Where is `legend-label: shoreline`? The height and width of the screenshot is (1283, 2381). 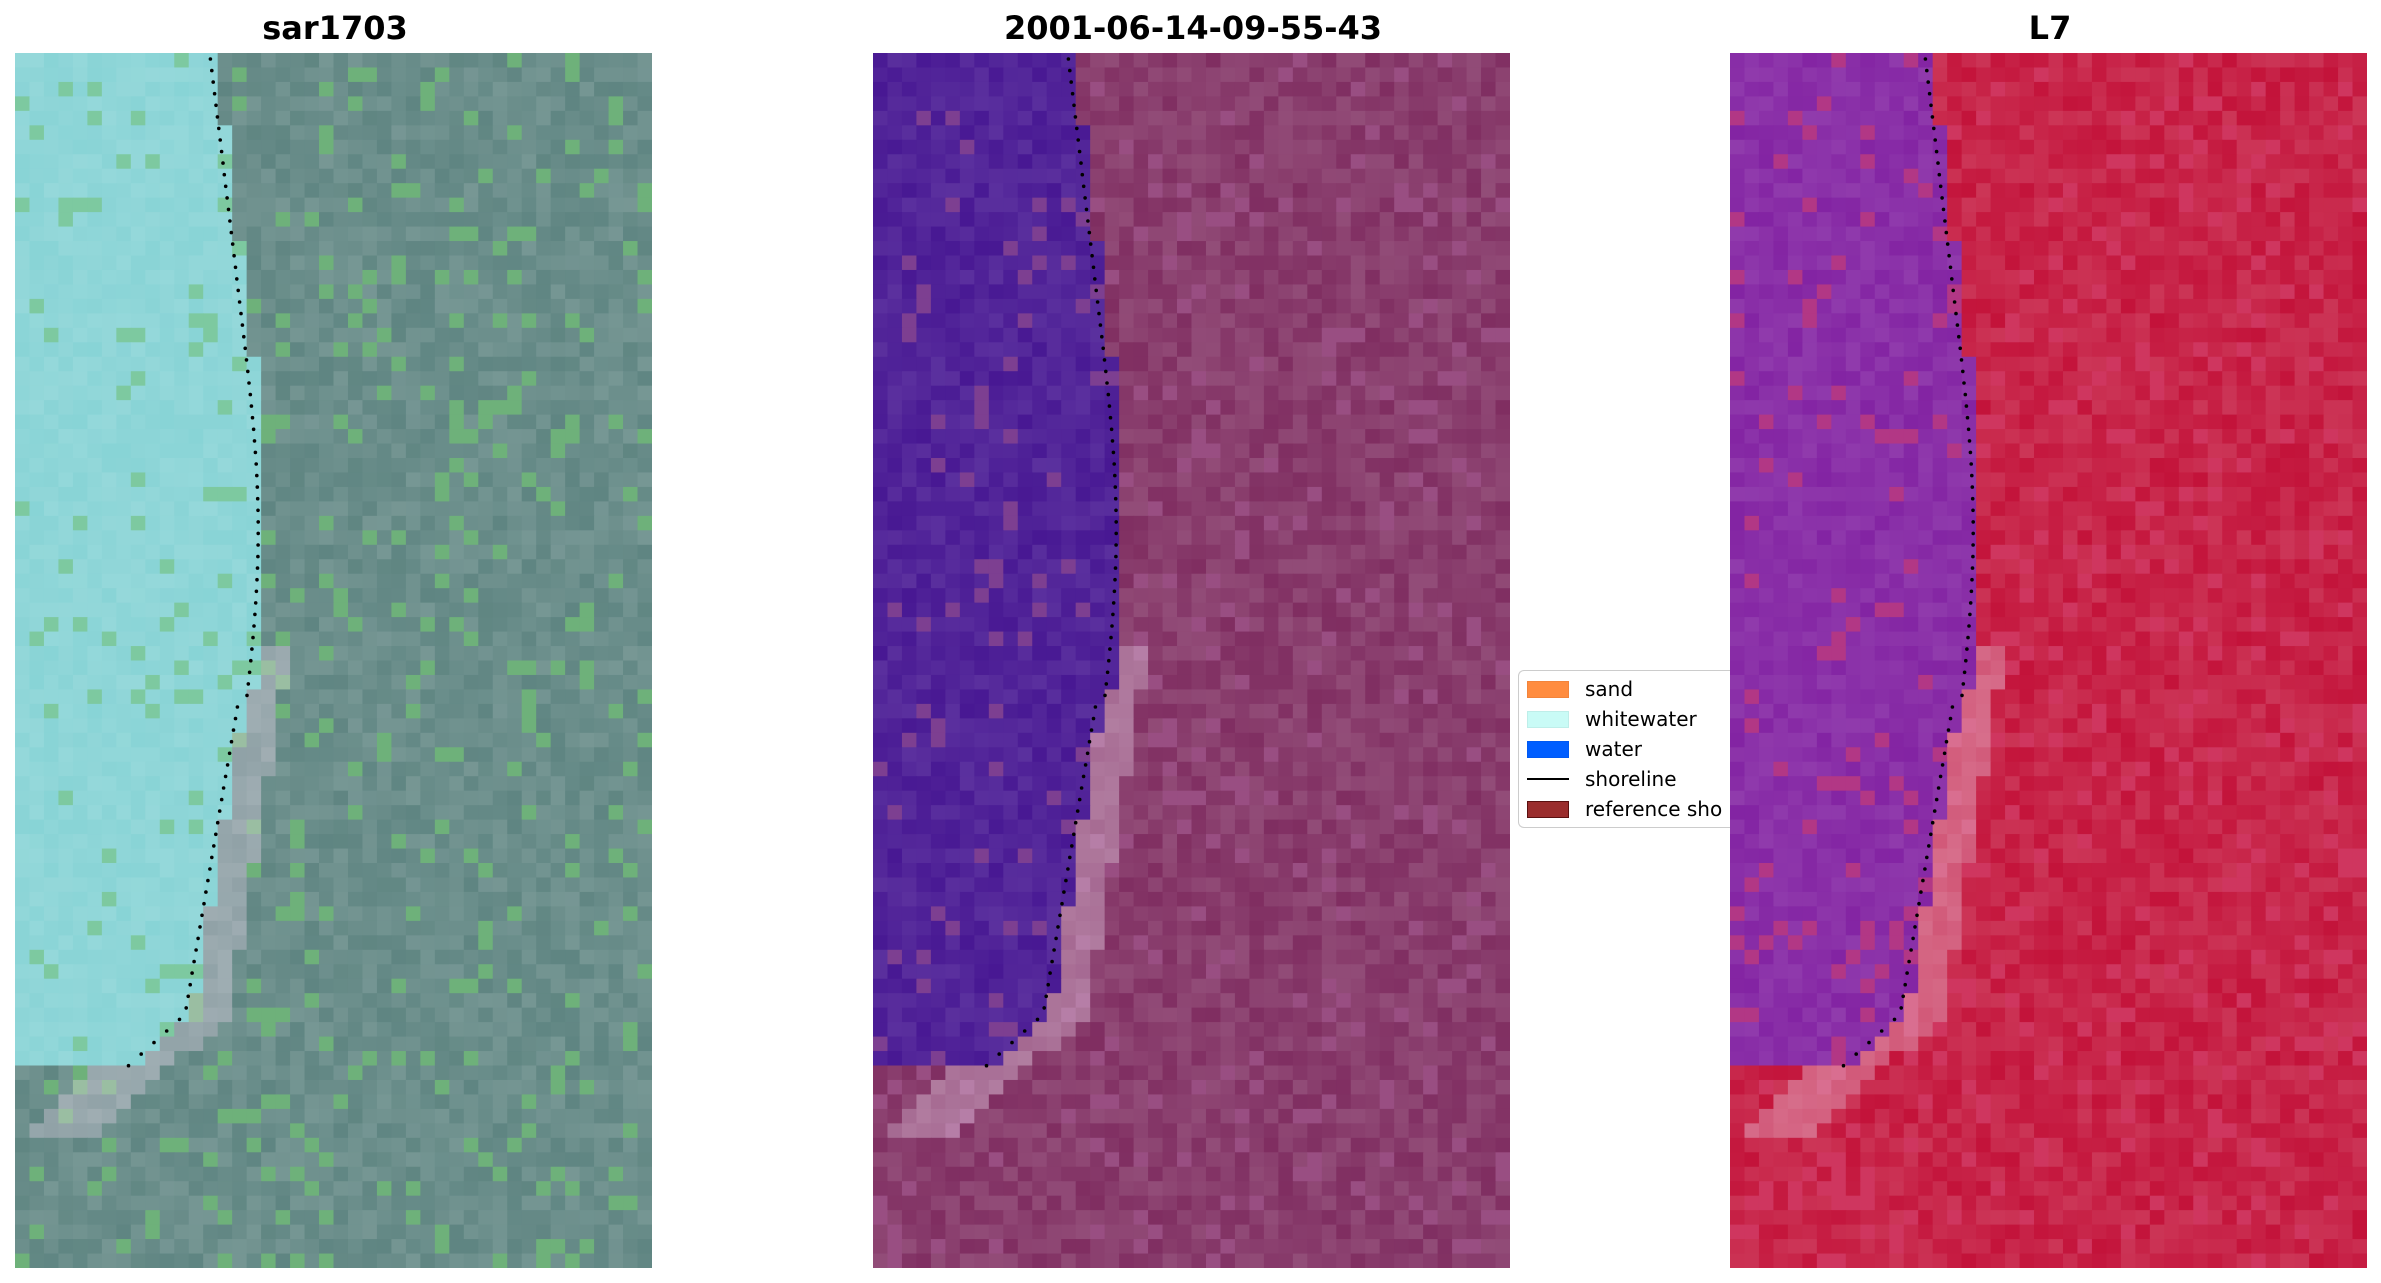
legend-label: shoreline is located at coordinates (1631, 779).